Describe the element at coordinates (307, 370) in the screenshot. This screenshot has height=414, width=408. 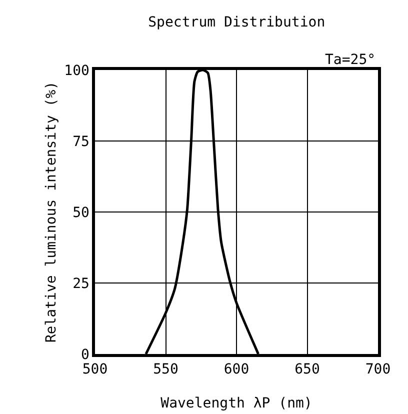
I see `x-tick-label: 650` at that location.